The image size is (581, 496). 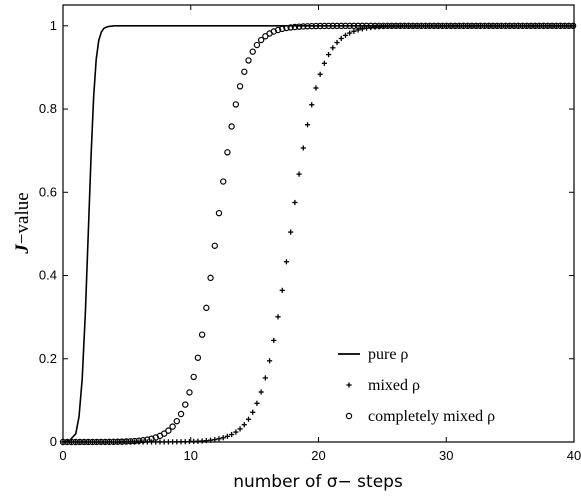 What do you see at coordinates (48, 358) in the screenshot?
I see `y-tick-label: 0.2` at bounding box center [48, 358].